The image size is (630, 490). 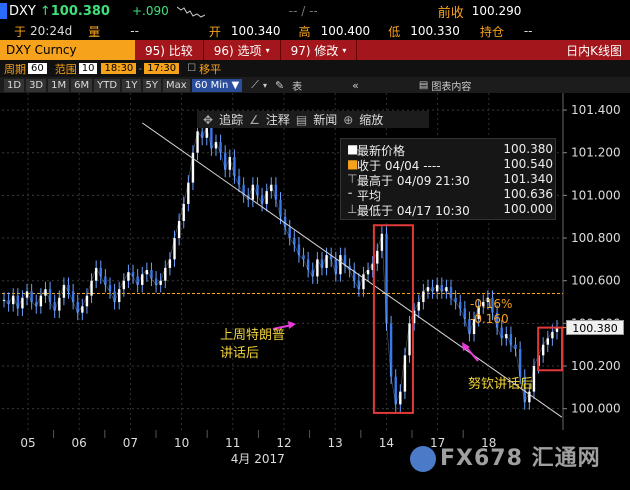 I want to click on y-tick-label: 101.400, so click(x=596, y=110).